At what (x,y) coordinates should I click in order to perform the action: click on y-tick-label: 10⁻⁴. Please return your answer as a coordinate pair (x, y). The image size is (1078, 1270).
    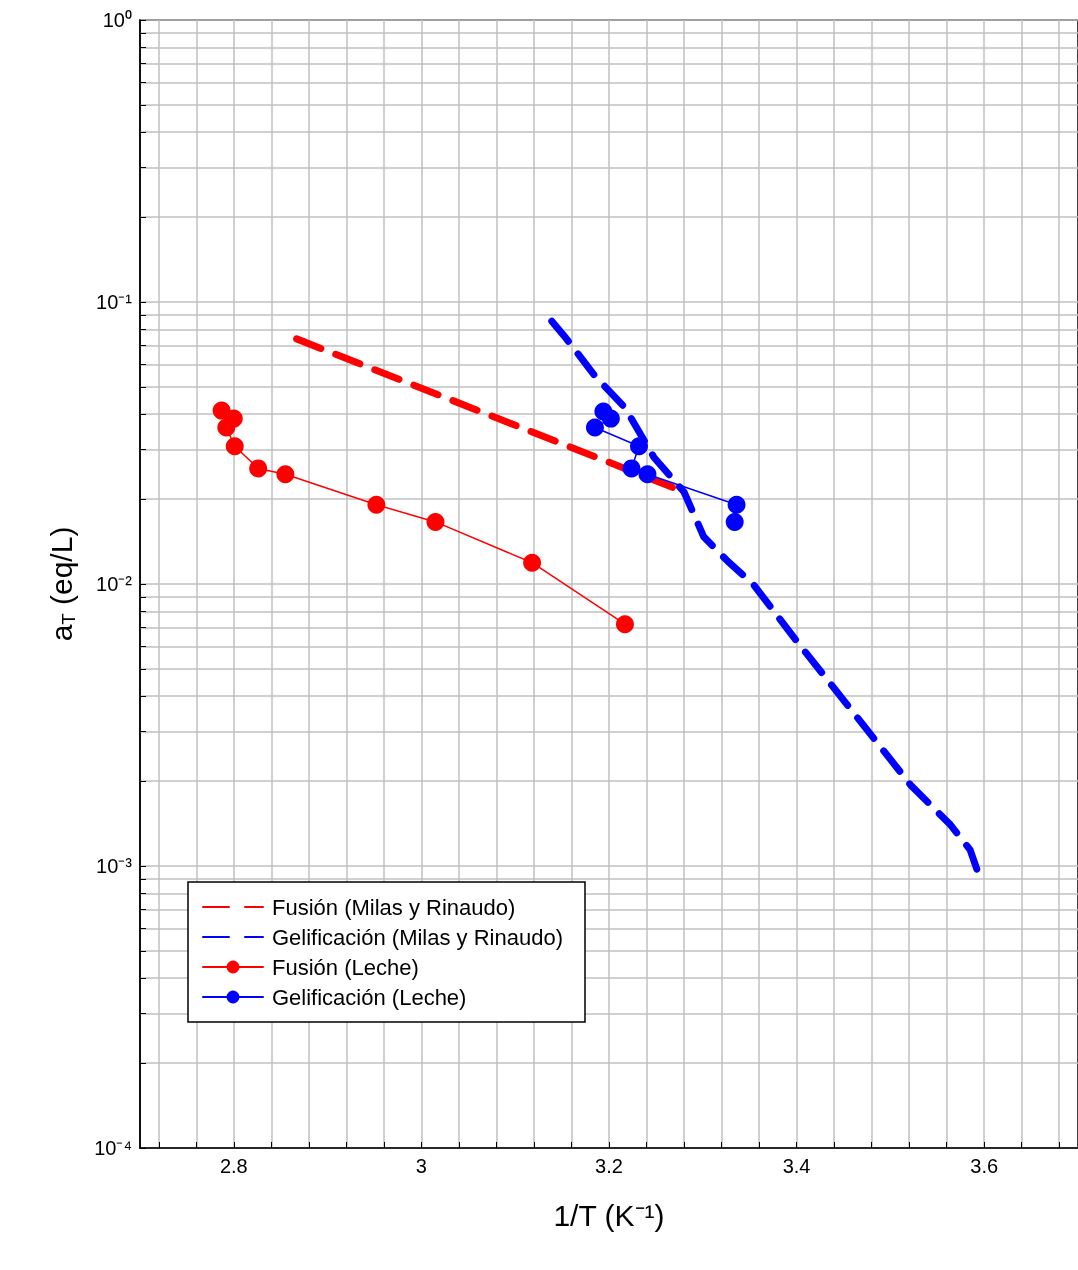
    Looking at the image, I should click on (113, 1148).